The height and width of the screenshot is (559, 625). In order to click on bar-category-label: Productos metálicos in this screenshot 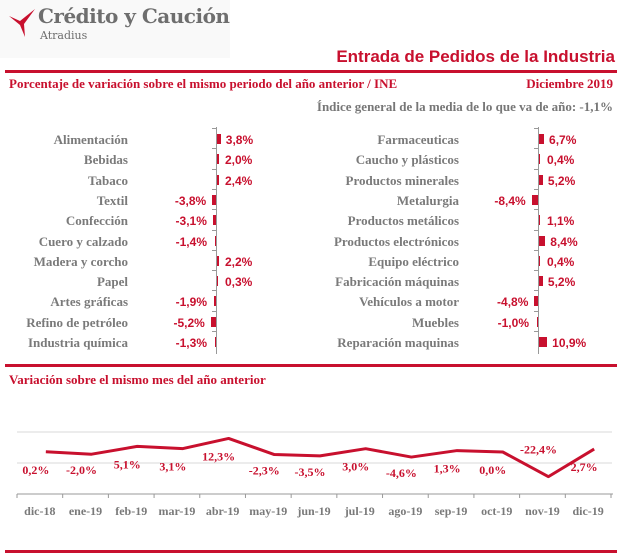, I will do `click(403, 221)`.